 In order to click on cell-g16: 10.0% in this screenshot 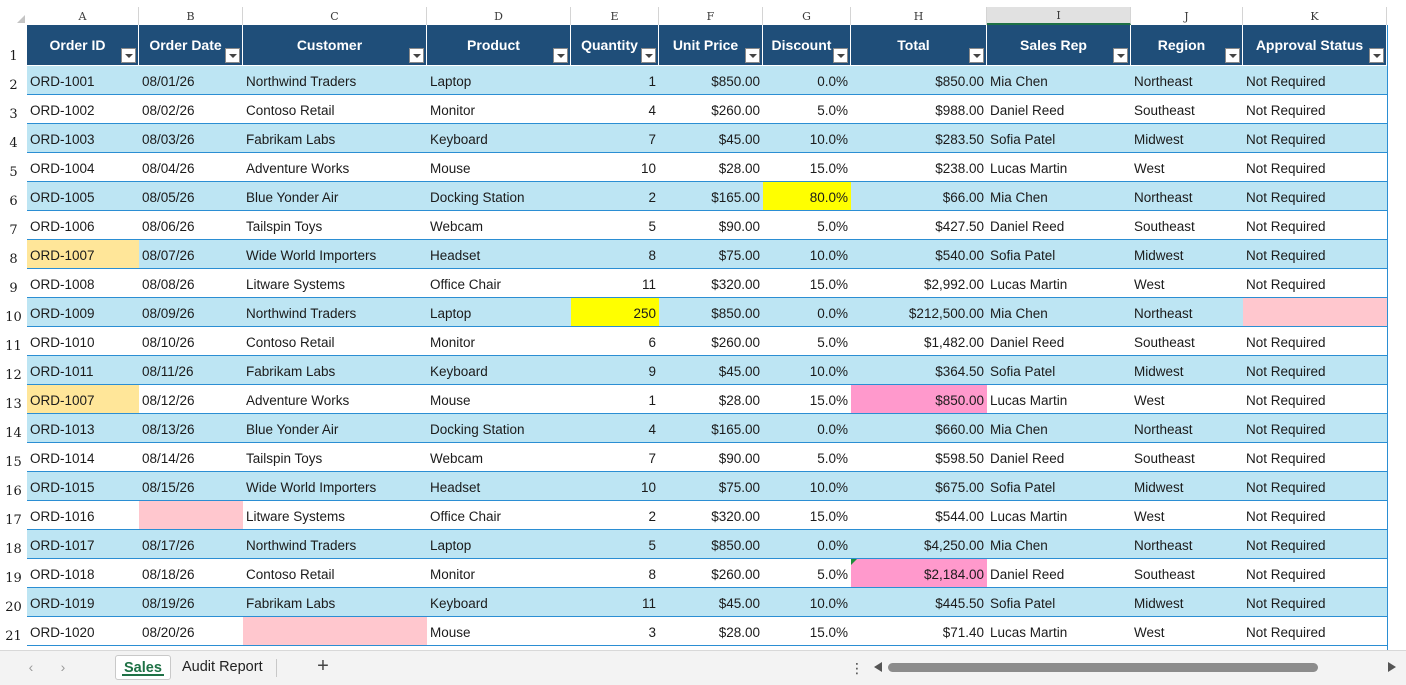, I will do `click(807, 486)`.